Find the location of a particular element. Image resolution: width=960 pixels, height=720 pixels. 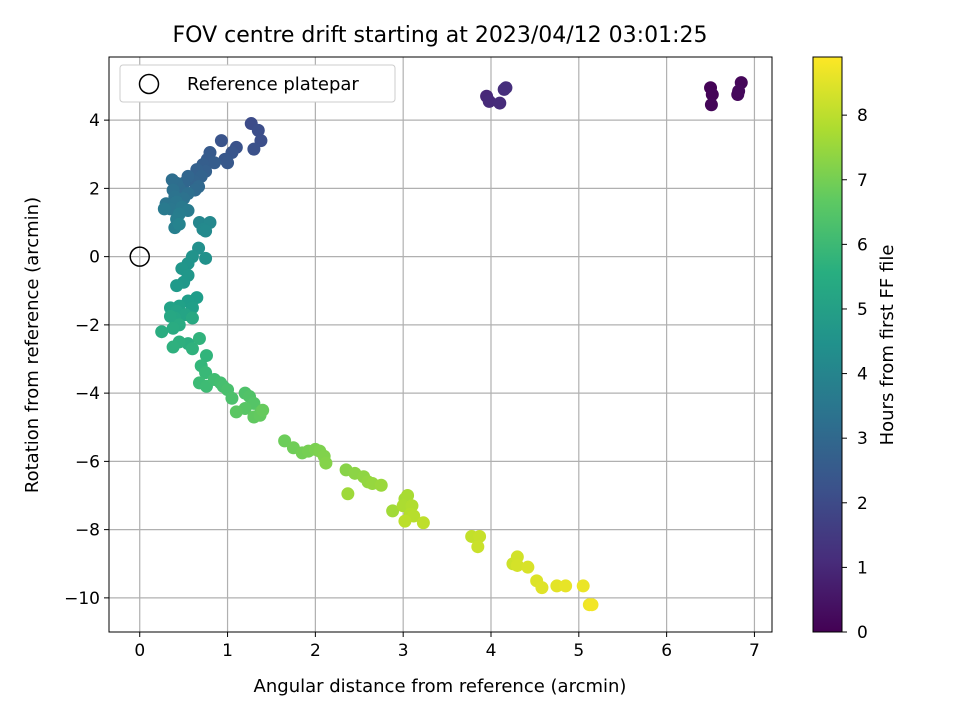

colorbar-tick-label: 7 is located at coordinates (862, 181).